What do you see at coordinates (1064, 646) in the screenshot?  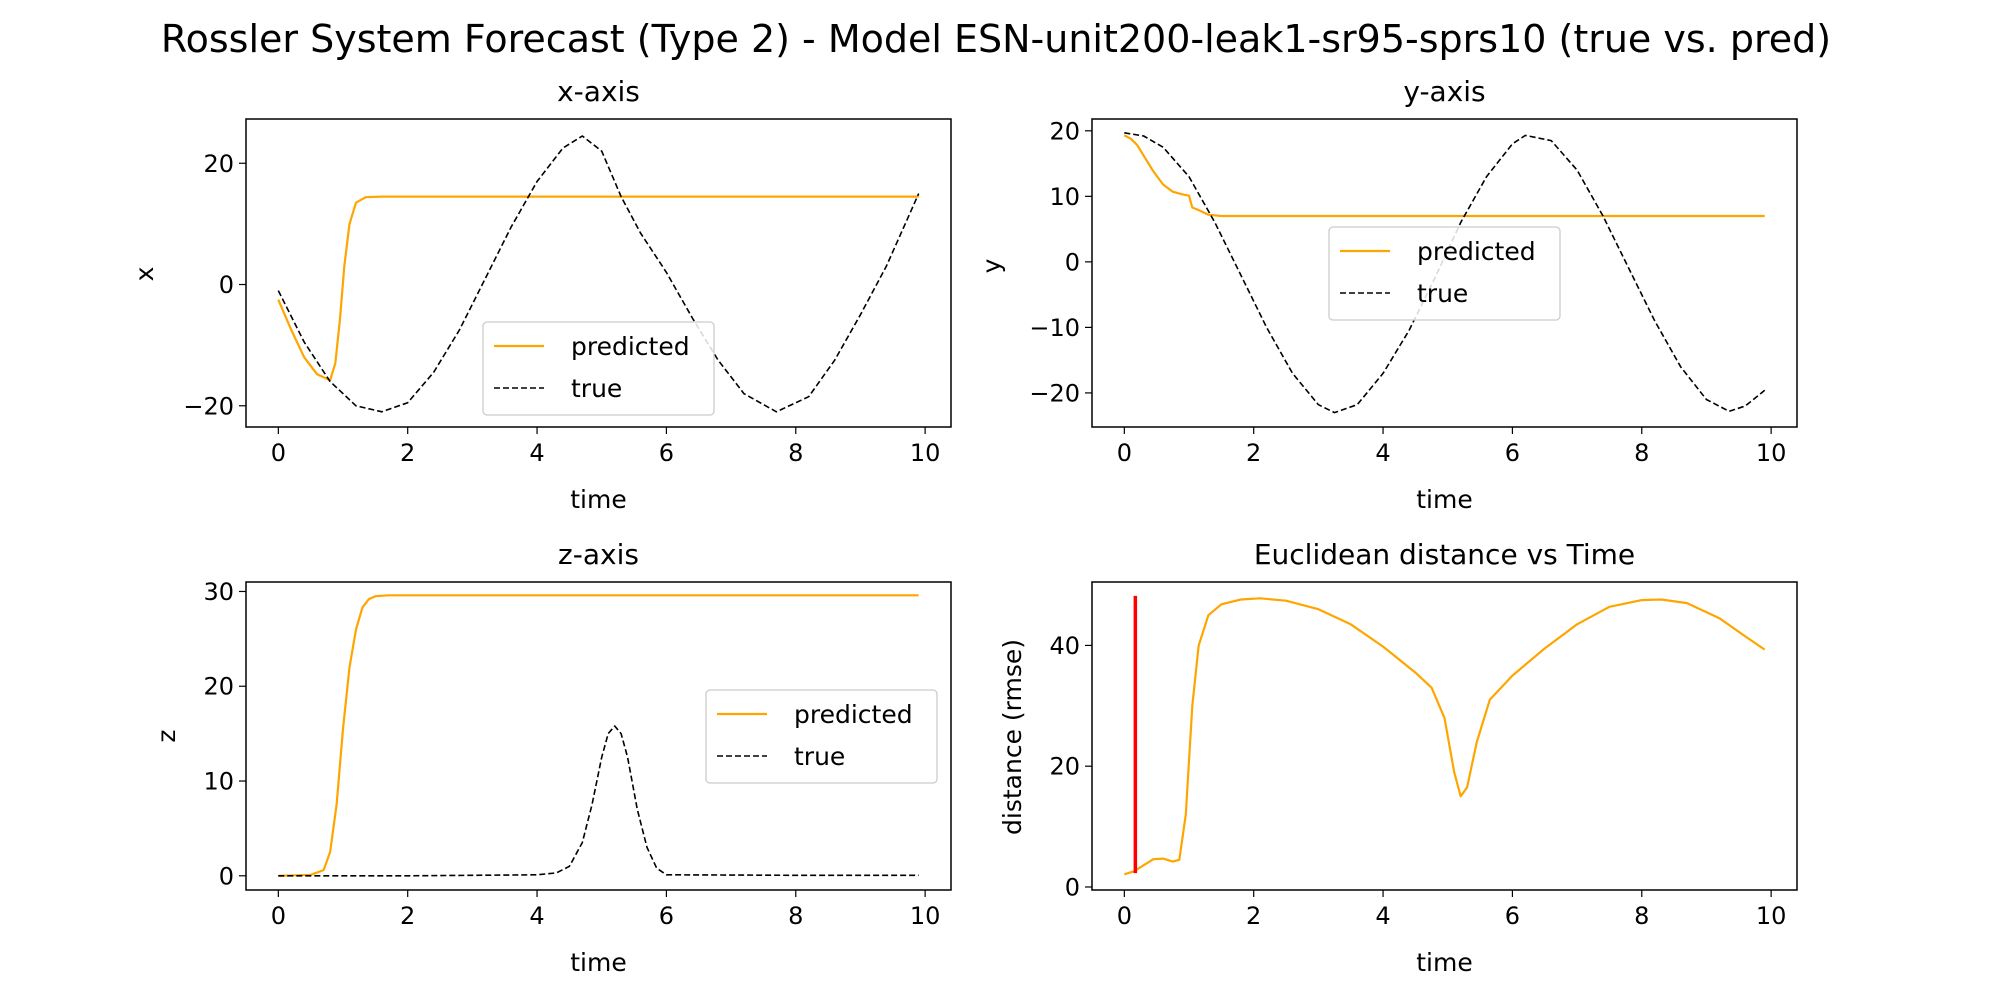 I see `y-tick-label: 40` at bounding box center [1064, 646].